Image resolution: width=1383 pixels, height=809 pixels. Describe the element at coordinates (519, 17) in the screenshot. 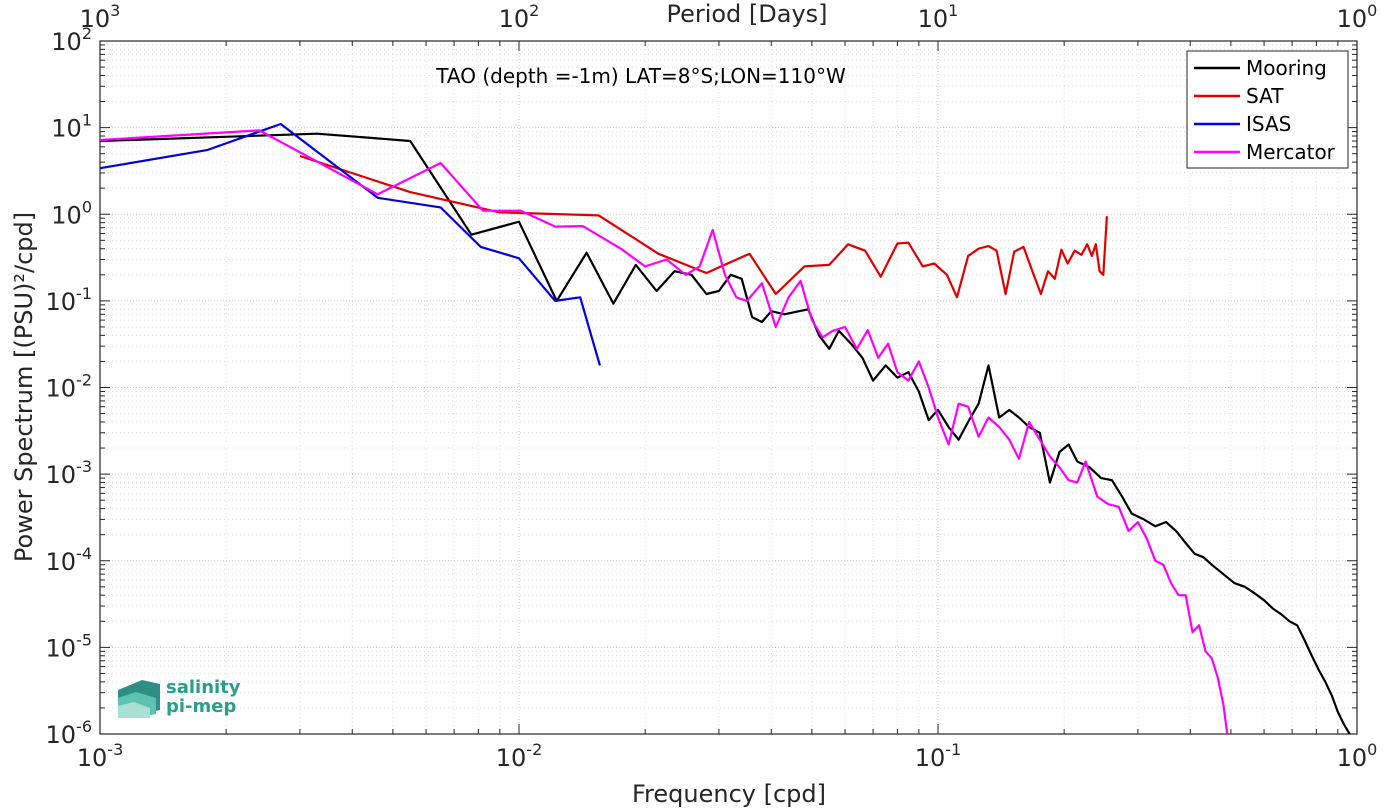

I see `top-x-tick-label: 10²` at that location.